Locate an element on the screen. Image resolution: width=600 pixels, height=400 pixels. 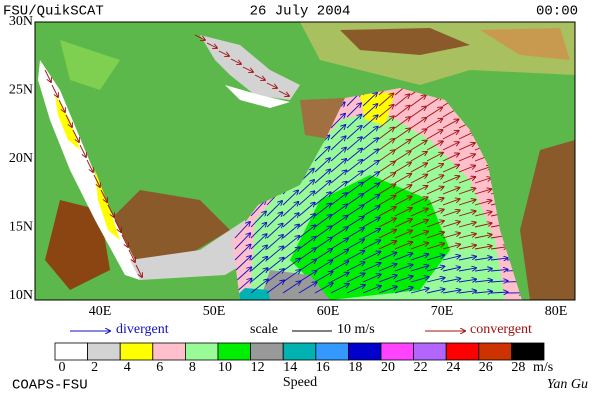
colorbar-tick: 12 is located at coordinates (258, 367).